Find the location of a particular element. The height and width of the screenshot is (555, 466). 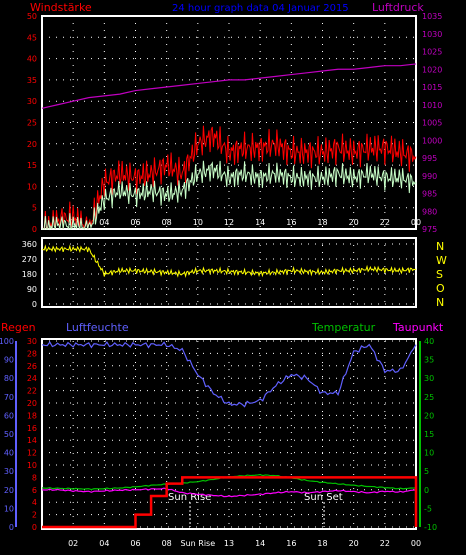

rain-series-line is located at coordinates (230, 502).